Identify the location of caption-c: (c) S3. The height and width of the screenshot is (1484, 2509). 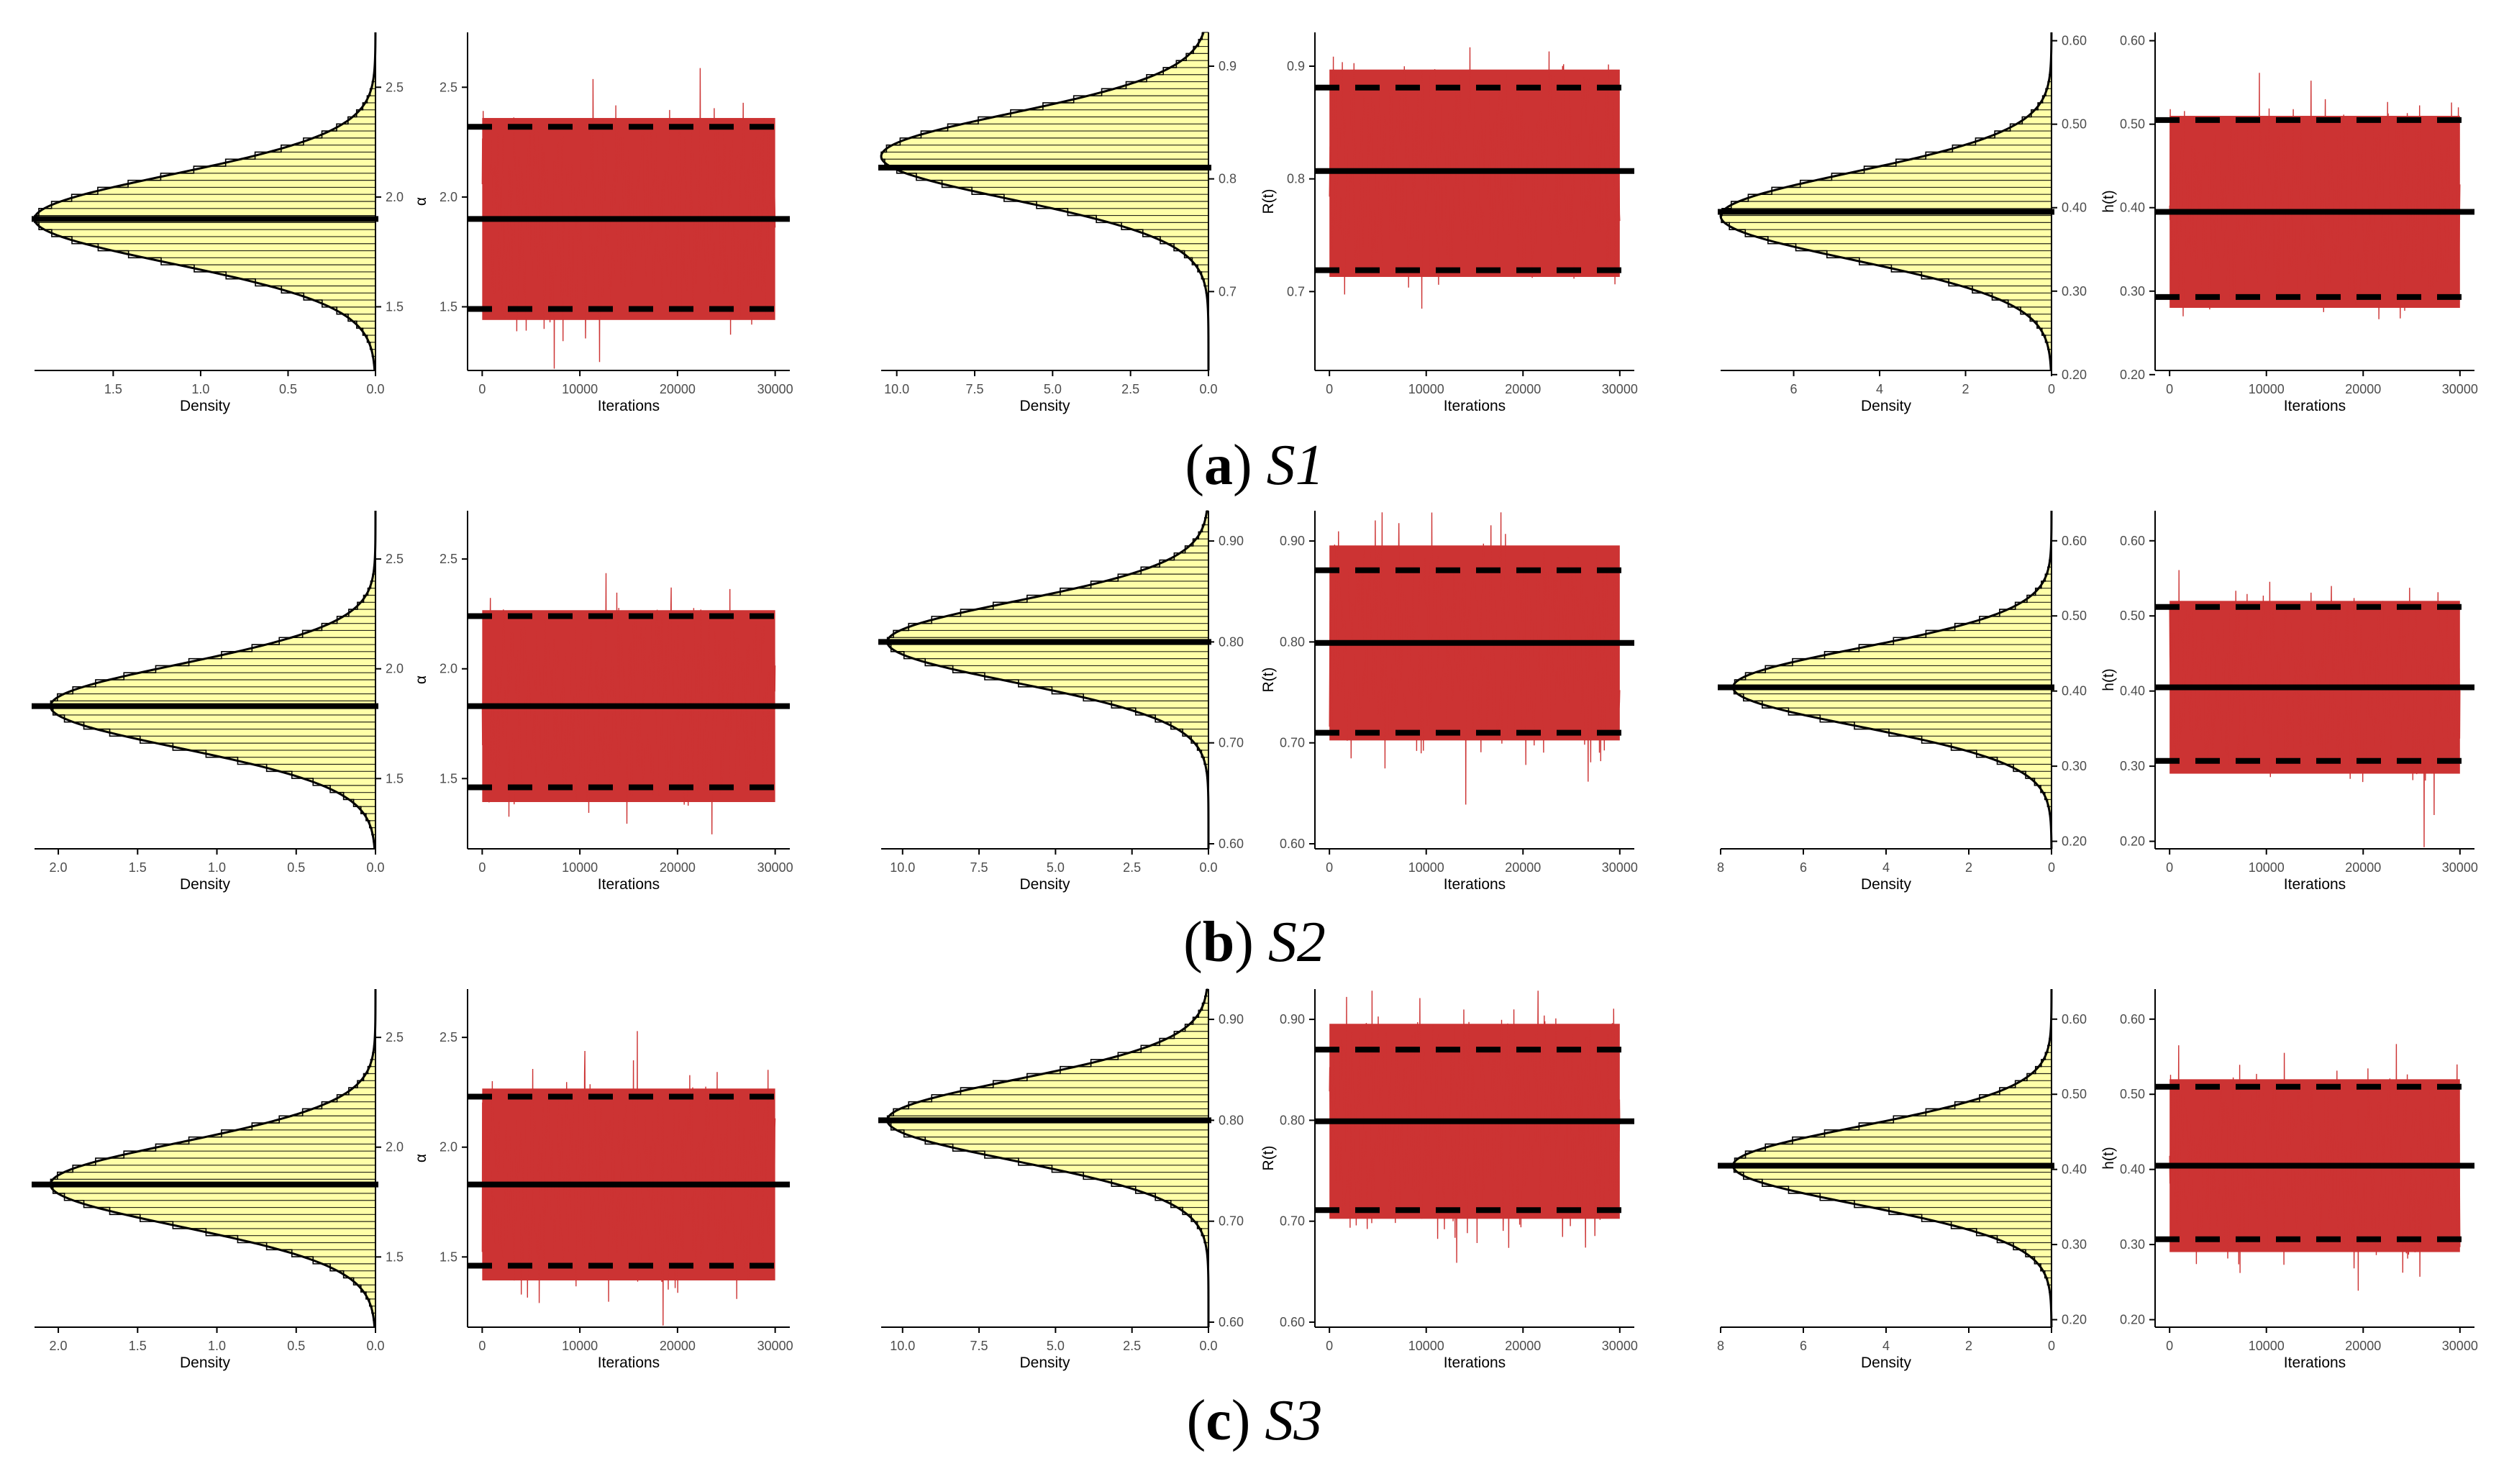
(1254, 1420).